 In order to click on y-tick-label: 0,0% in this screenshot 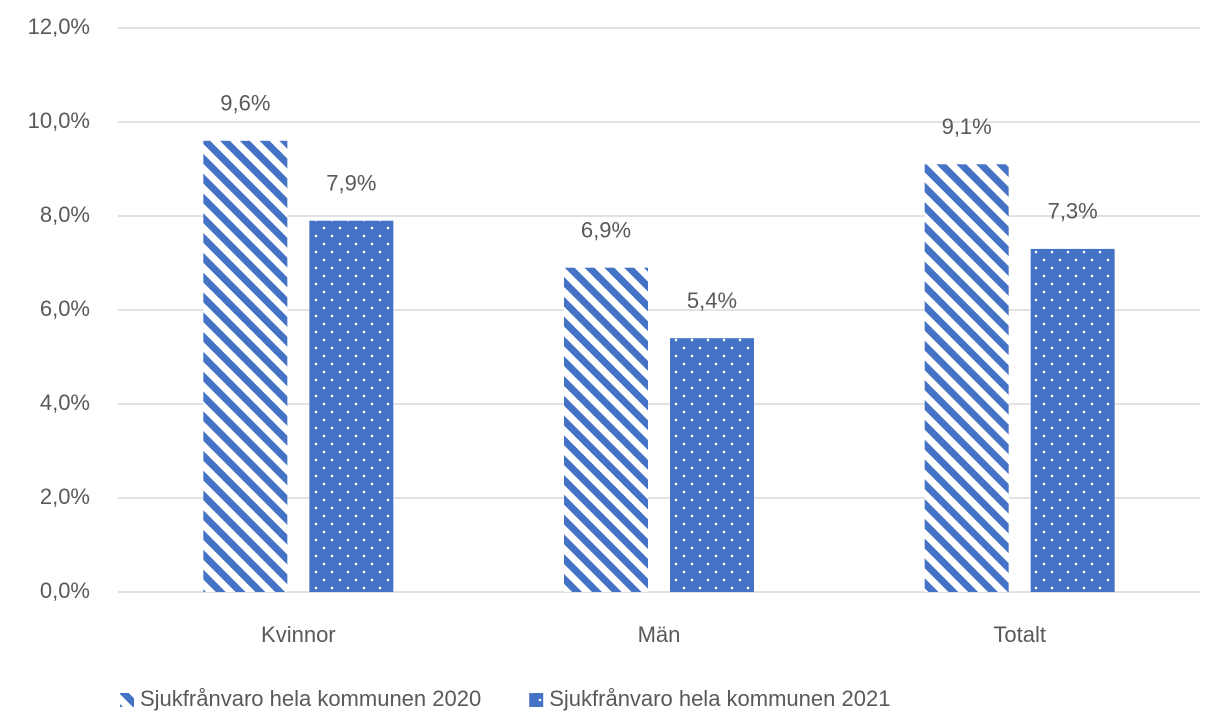, I will do `click(65, 590)`.